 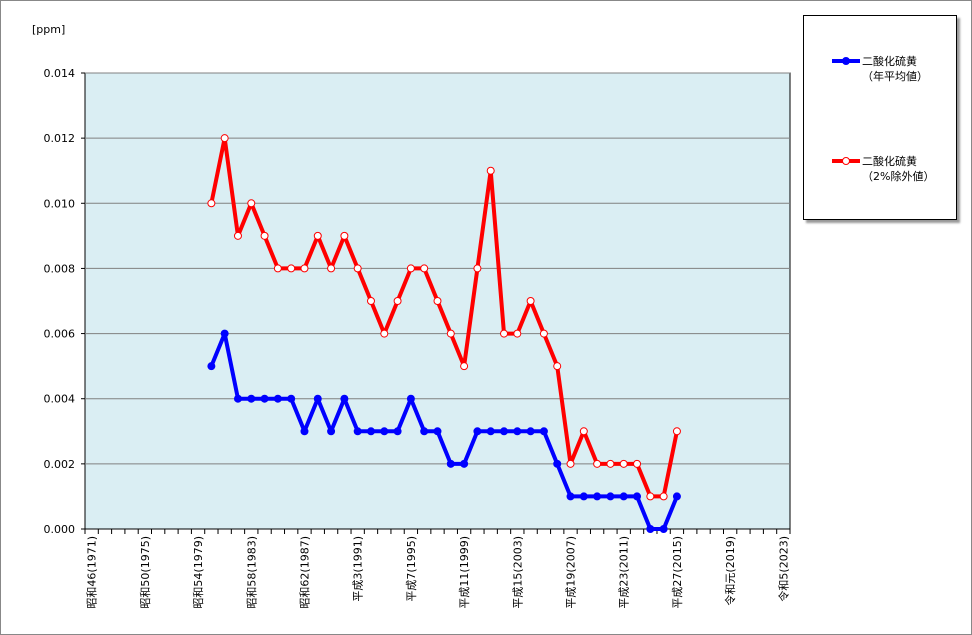 What do you see at coordinates (60, 268) in the screenshot?
I see `y-tick-label: 0.008` at bounding box center [60, 268].